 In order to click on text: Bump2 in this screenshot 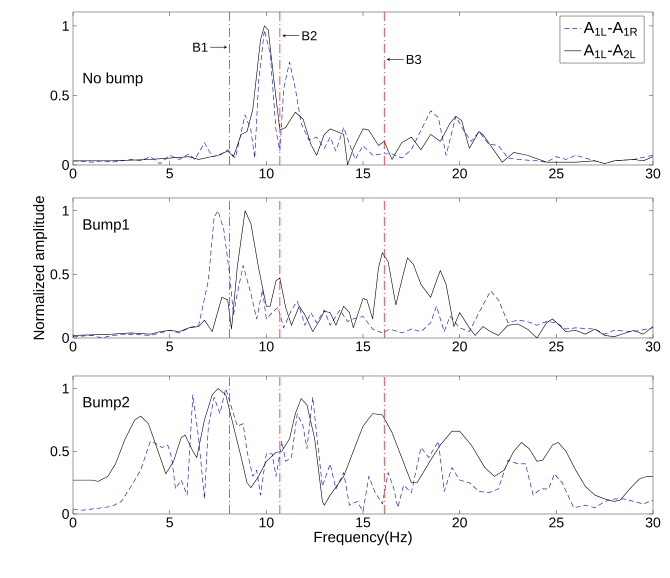, I will do `click(107, 403)`.